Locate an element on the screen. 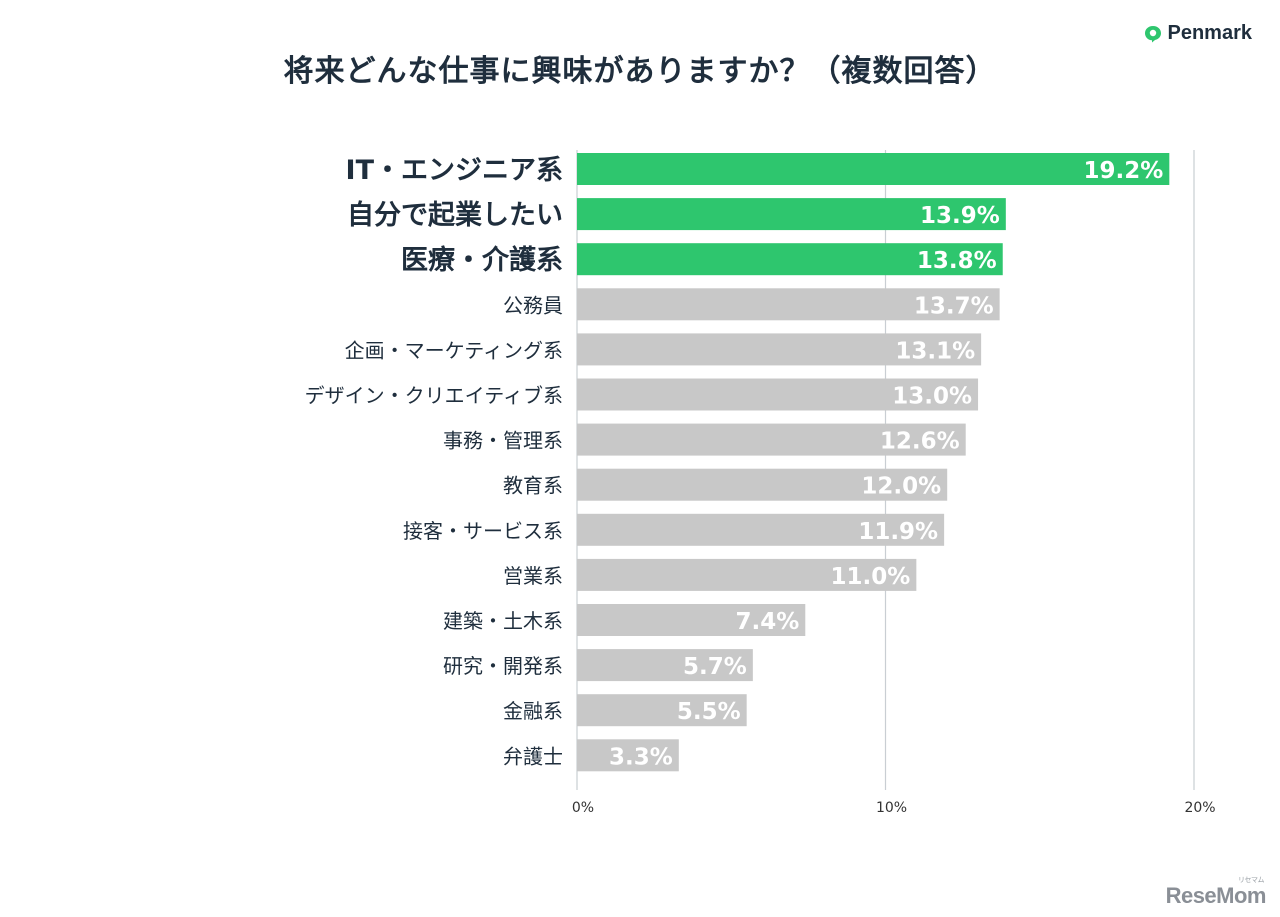 Image resolution: width=1280 pixels, height=917 pixels. category-label: 自分で起業したい is located at coordinates (455, 215).